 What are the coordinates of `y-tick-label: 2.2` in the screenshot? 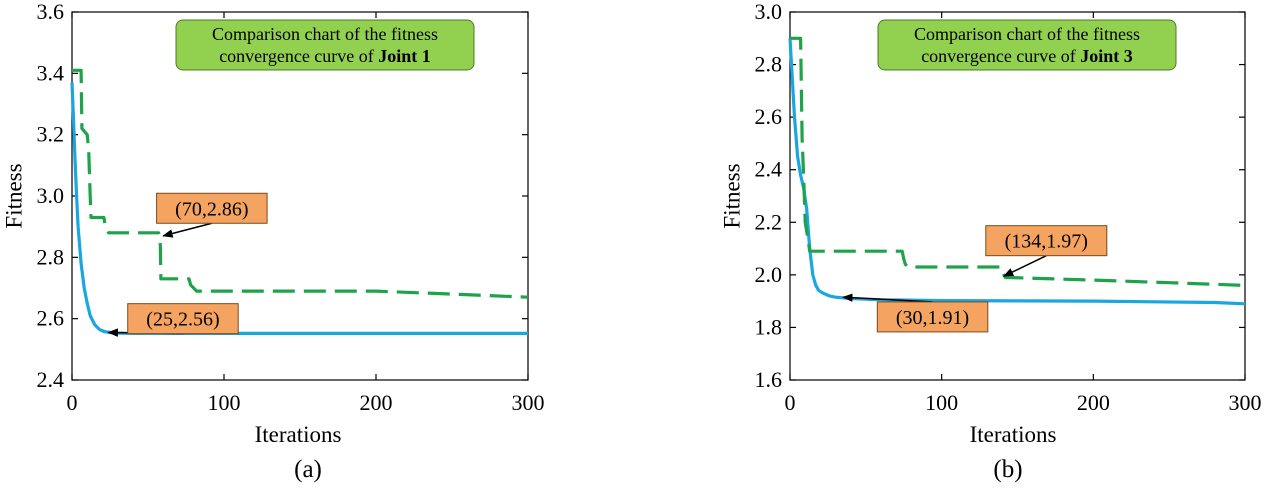 It's located at (769, 221).